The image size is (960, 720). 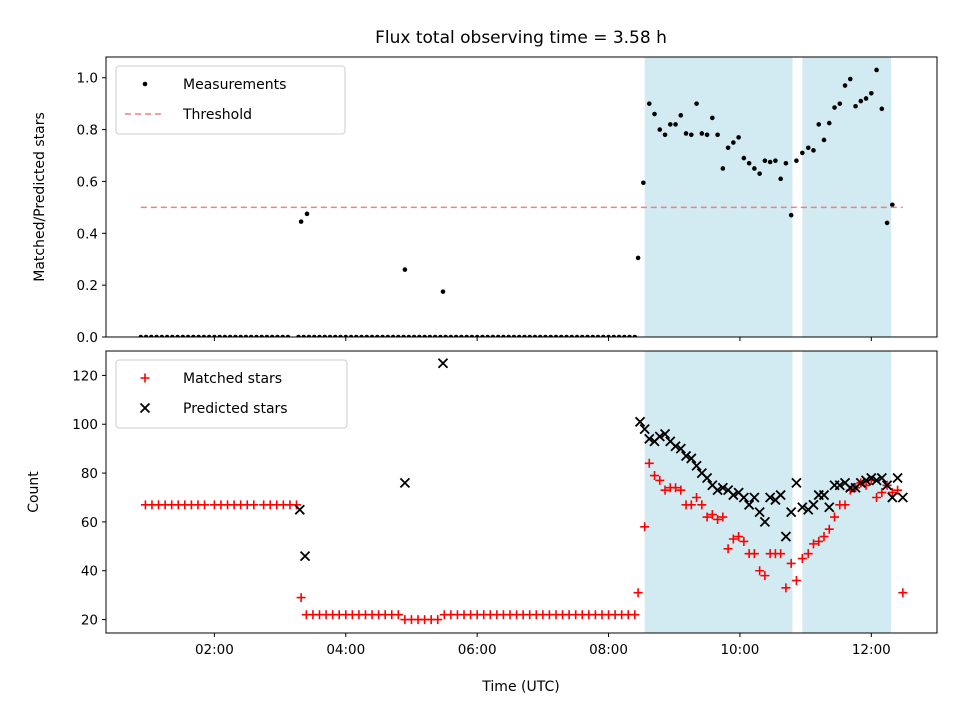 What do you see at coordinates (87, 234) in the screenshot?
I see `y-tick-label: 0.4` at bounding box center [87, 234].